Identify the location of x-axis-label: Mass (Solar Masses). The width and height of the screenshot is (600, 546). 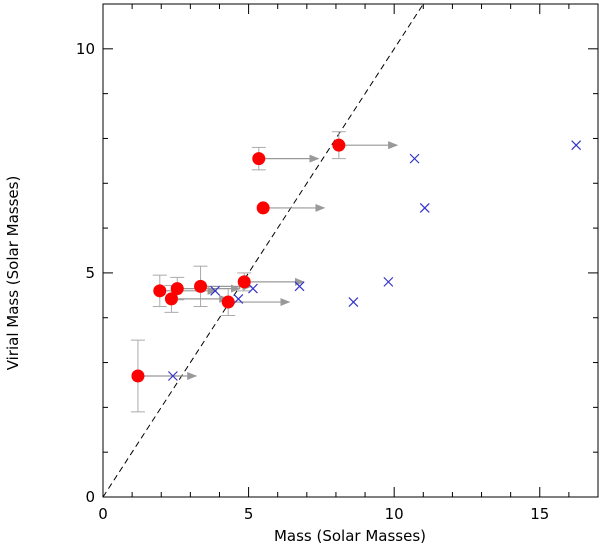
(350, 536).